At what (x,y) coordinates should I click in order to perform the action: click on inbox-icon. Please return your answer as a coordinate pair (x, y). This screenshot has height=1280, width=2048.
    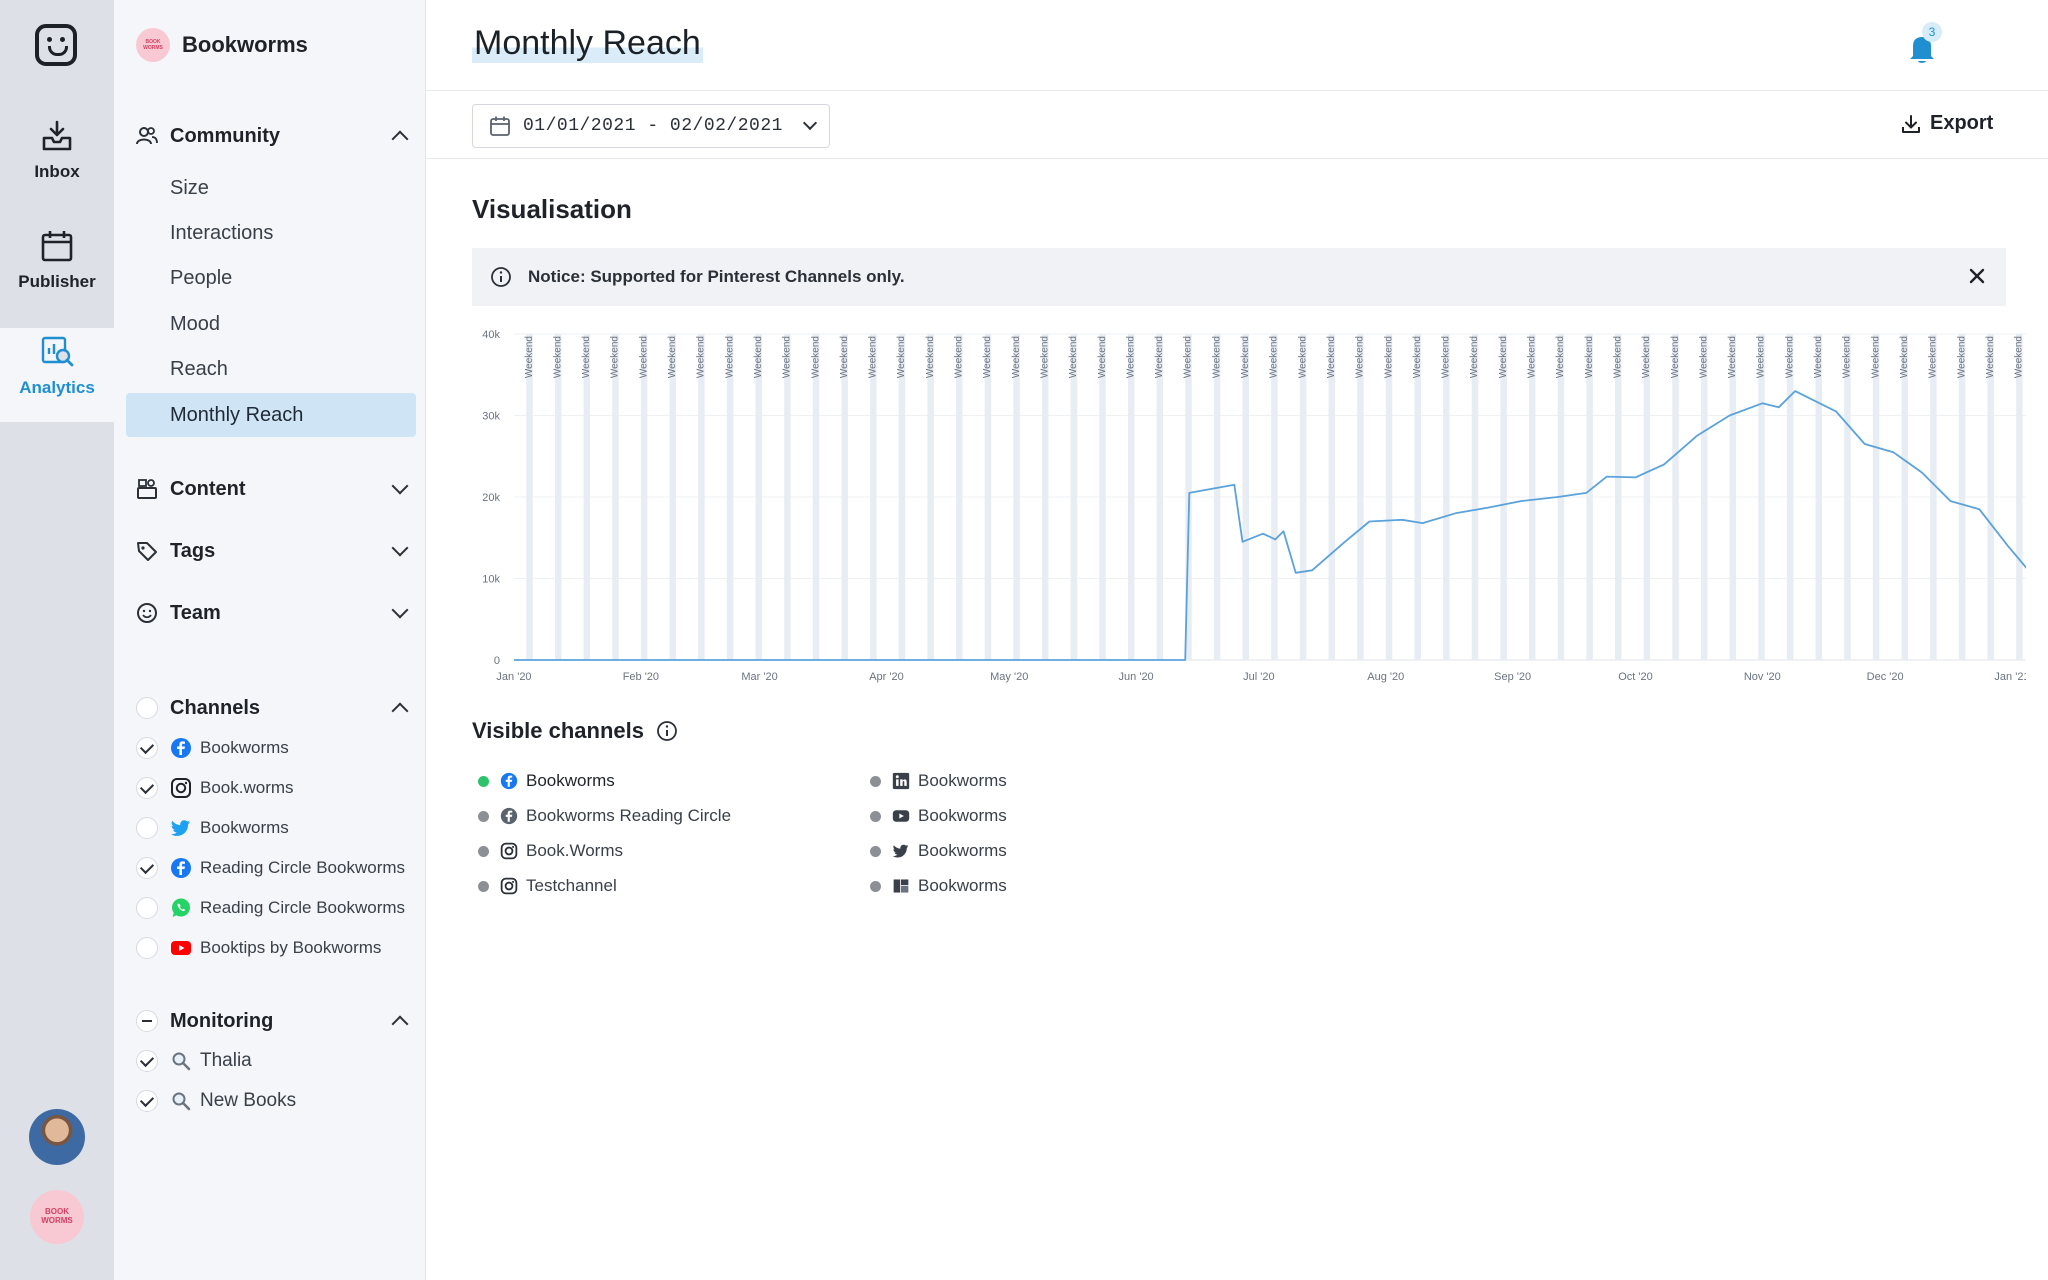
    Looking at the image, I should click on (57, 135).